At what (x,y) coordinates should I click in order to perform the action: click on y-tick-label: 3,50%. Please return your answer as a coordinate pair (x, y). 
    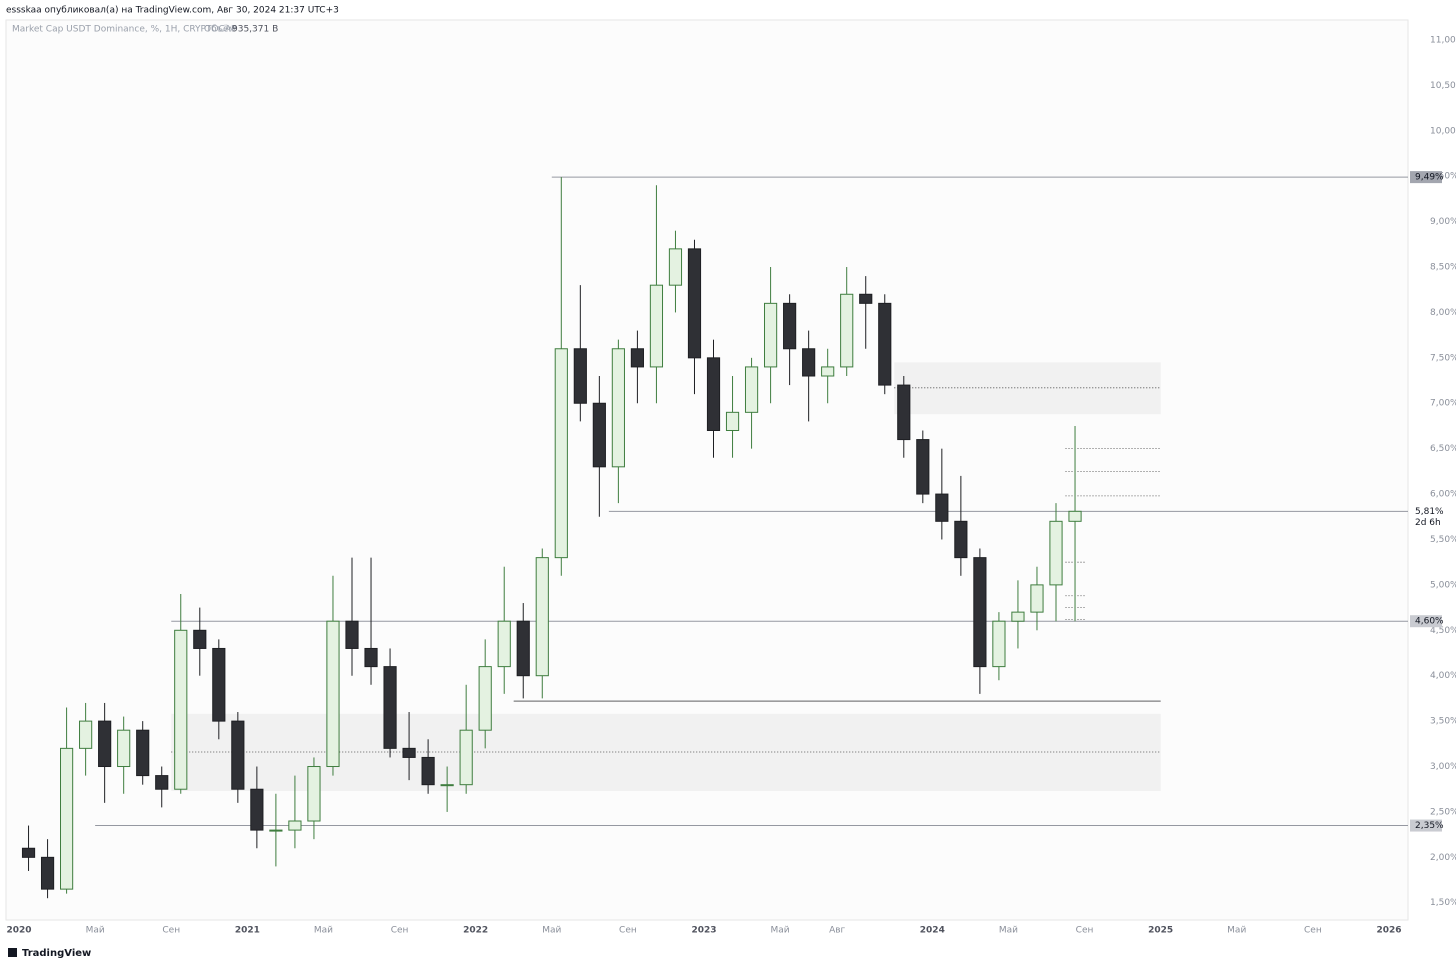
    Looking at the image, I should click on (1443, 722).